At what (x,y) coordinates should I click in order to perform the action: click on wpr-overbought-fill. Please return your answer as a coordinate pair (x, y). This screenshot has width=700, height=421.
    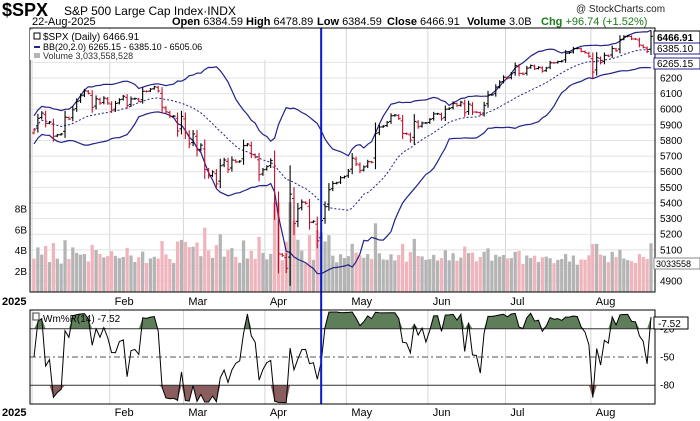
    Looking at the image, I should click on (342, 320).